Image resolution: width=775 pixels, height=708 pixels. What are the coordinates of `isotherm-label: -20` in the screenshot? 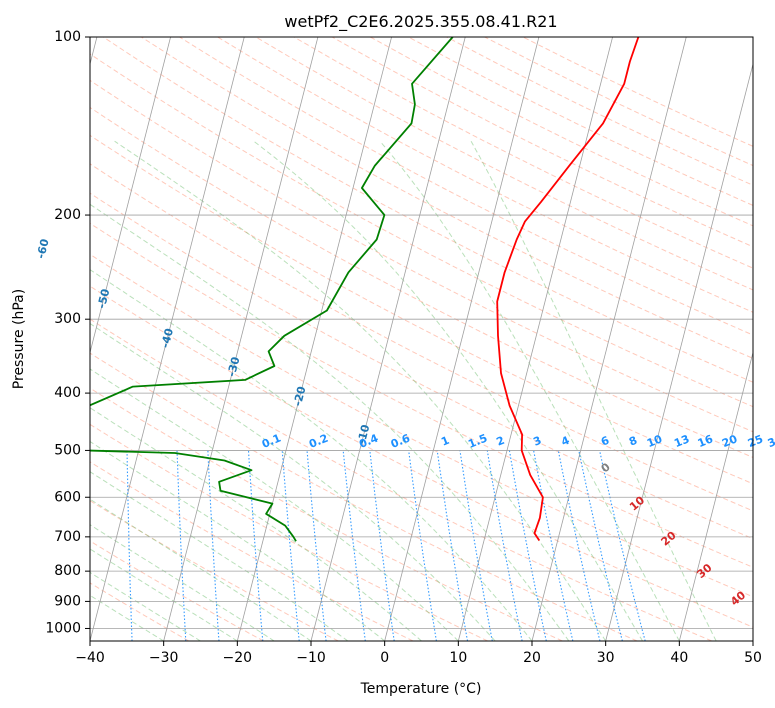 It's located at (300, 396).